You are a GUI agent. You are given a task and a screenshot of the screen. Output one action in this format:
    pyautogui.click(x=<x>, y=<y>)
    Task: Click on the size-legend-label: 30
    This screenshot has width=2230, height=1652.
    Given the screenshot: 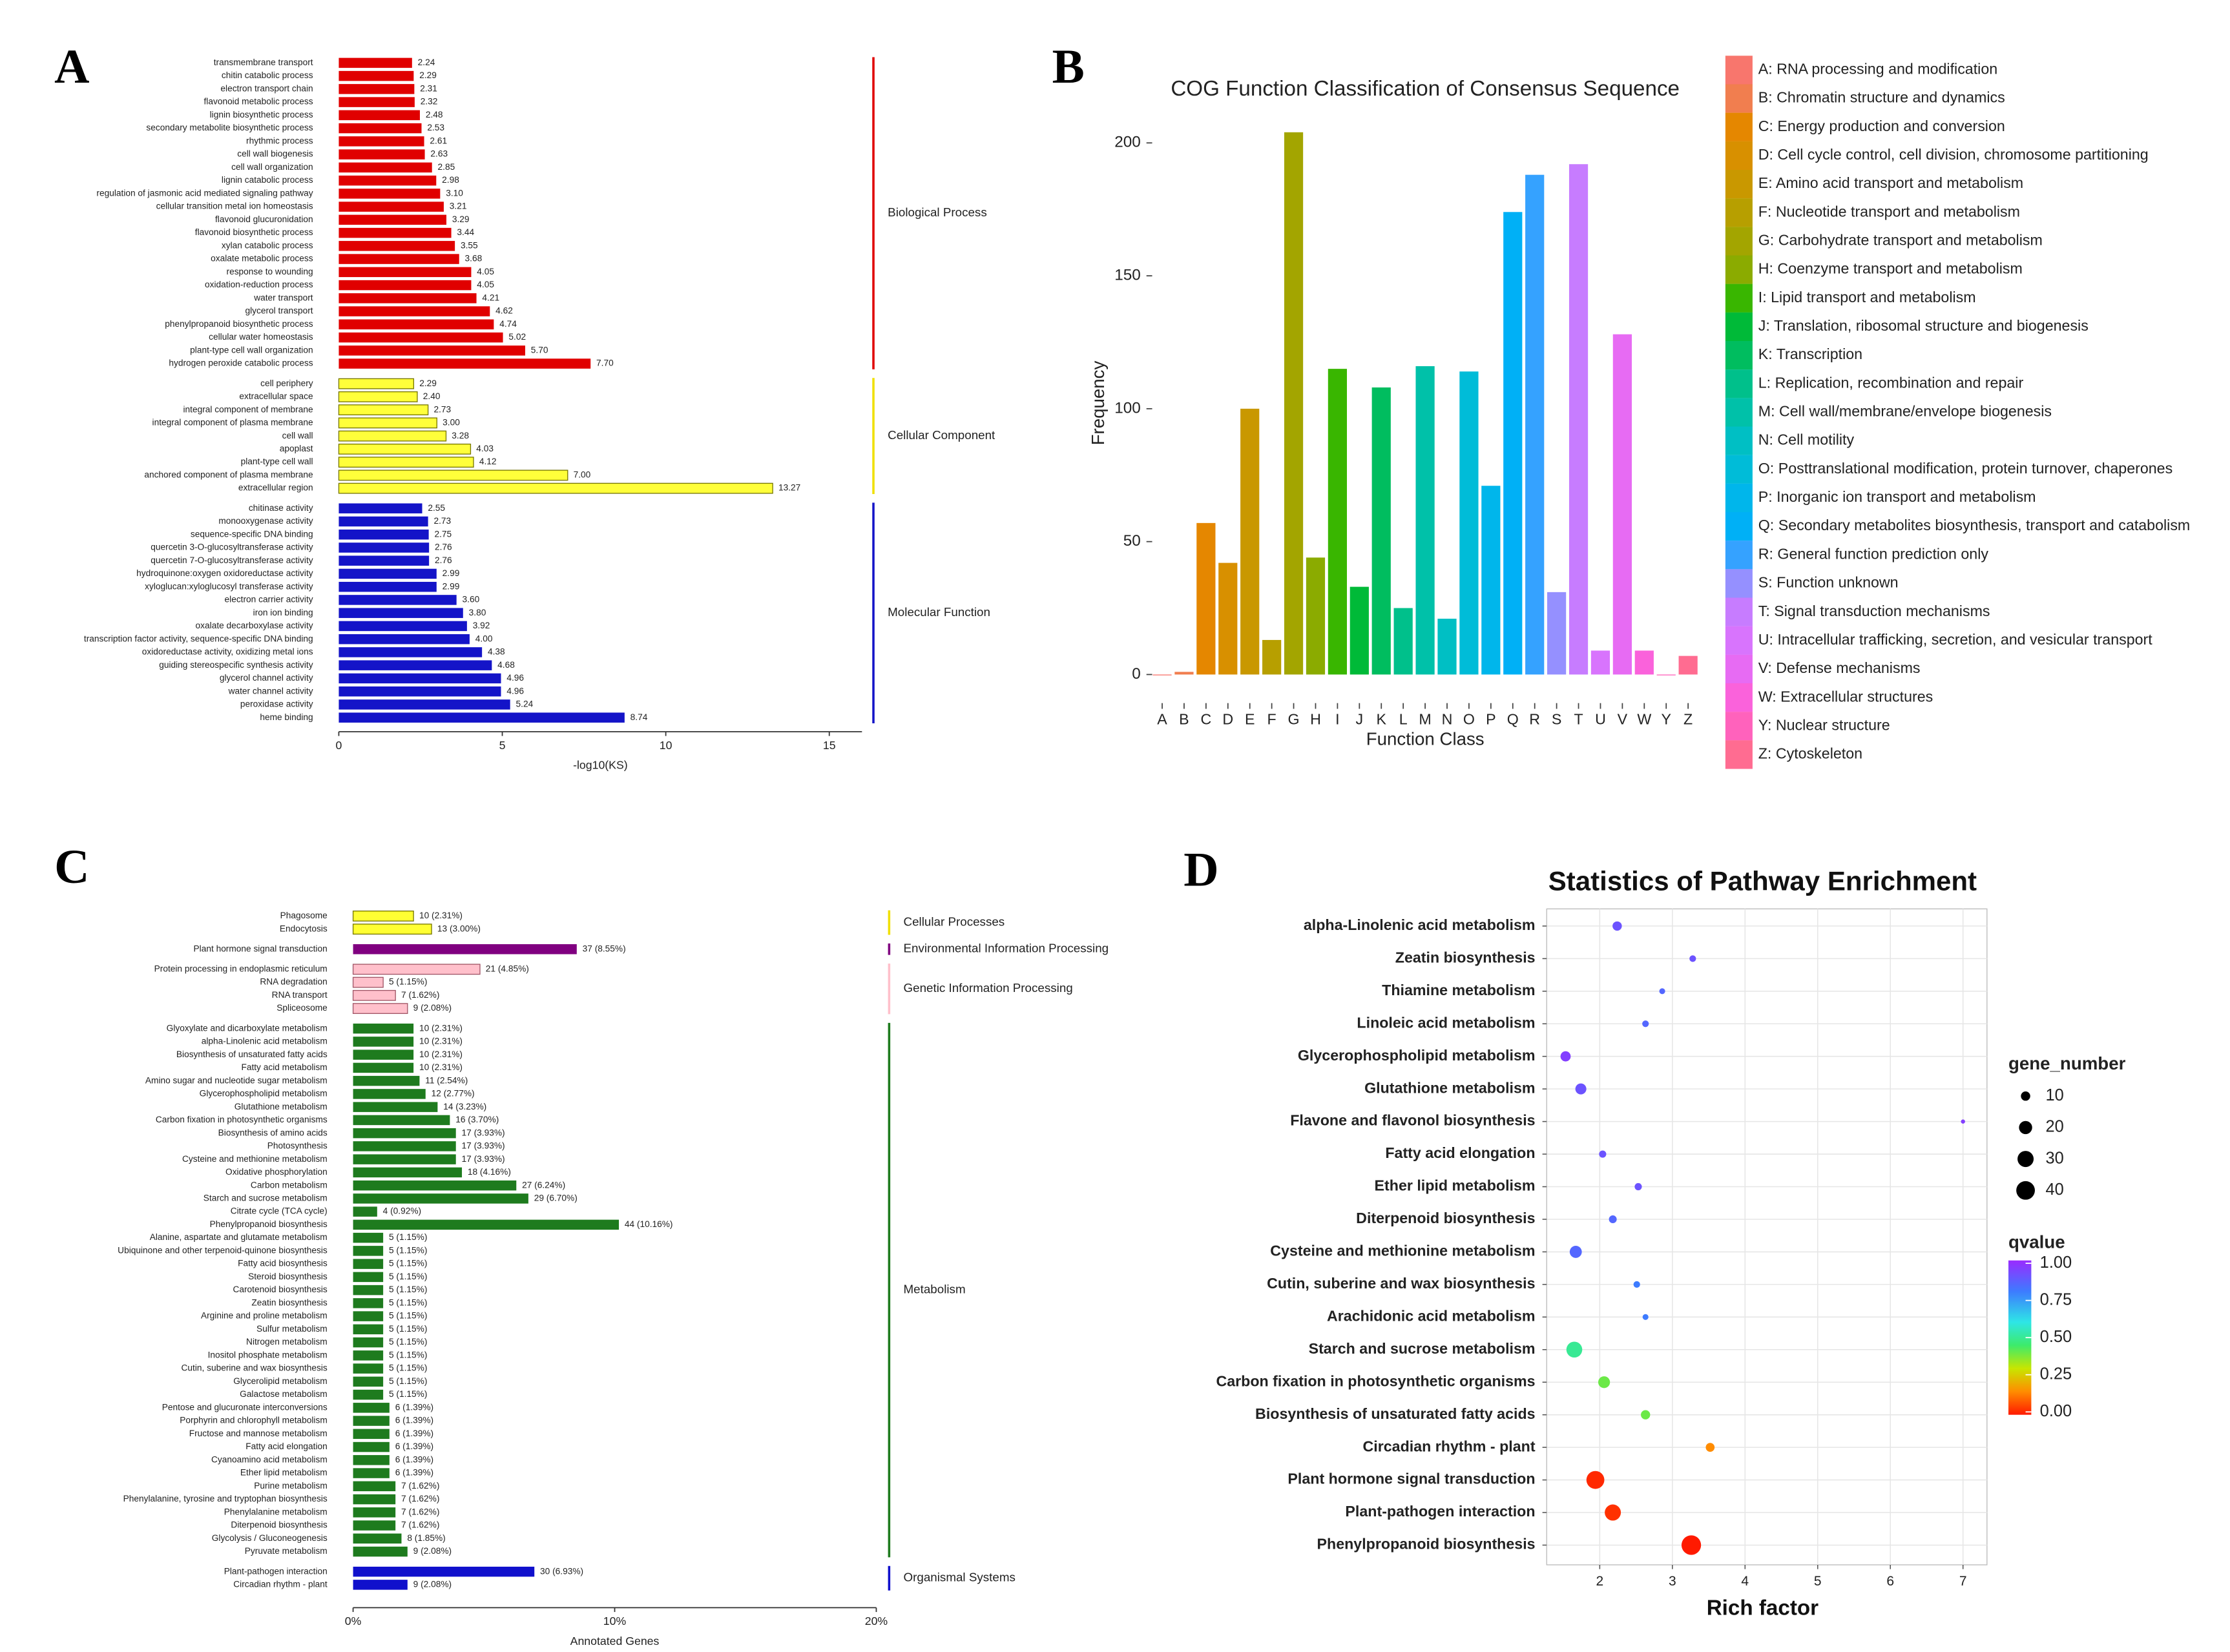 What is the action you would take?
    pyautogui.click(x=2055, y=1158)
    